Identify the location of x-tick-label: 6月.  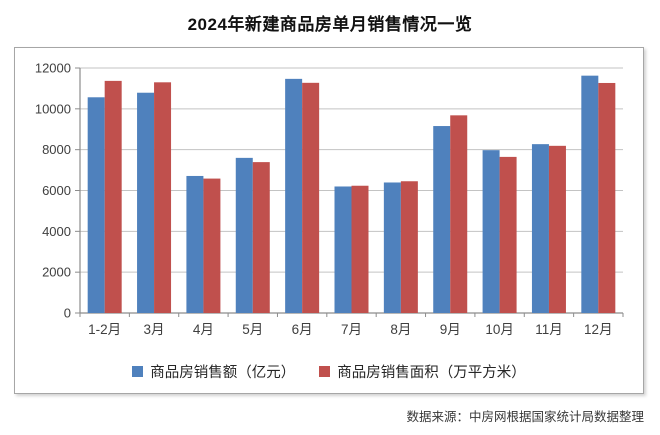
(302, 329).